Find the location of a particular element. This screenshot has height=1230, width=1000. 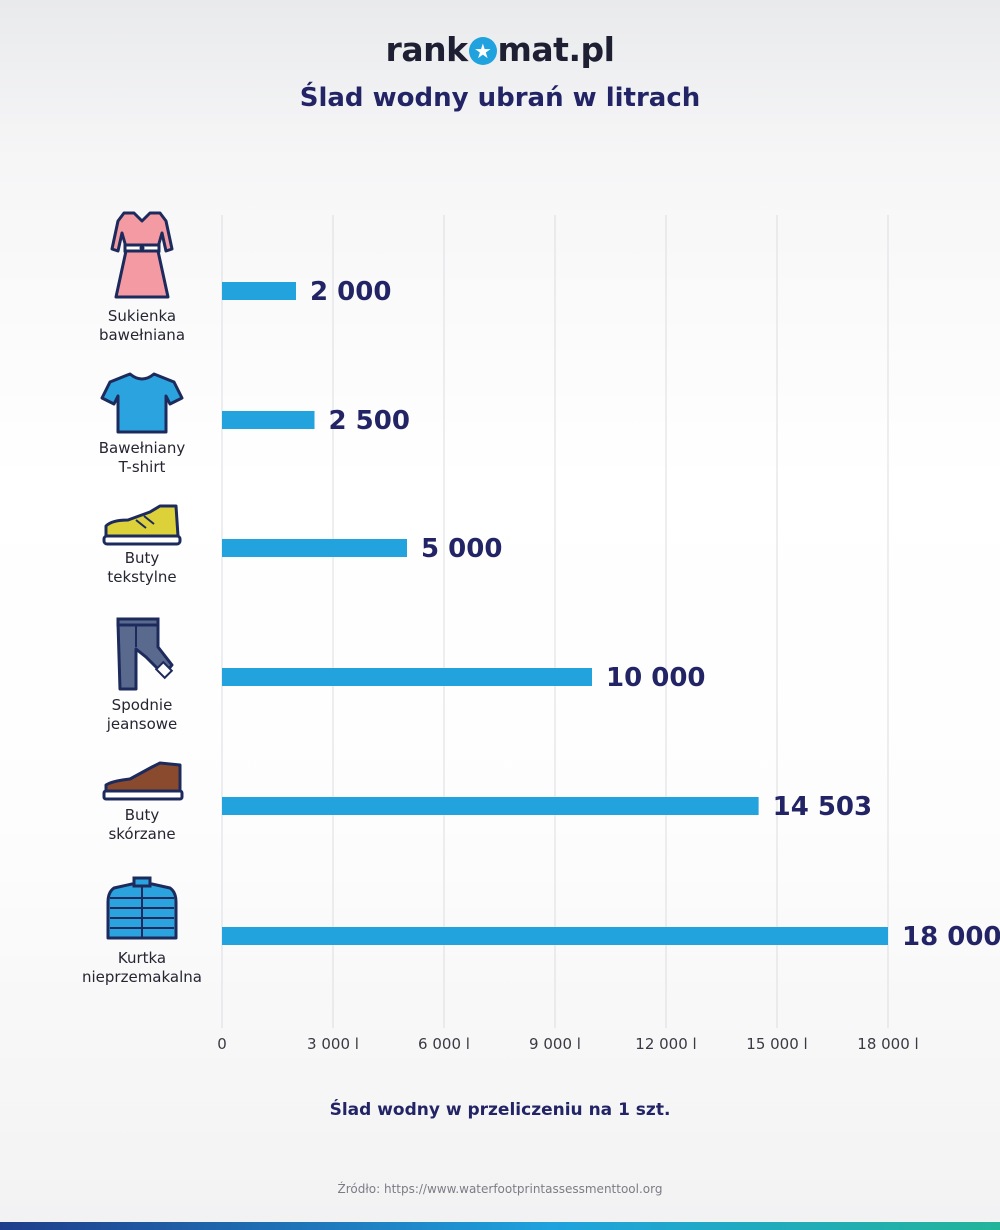

star-icon: ★ is located at coordinates (482, 51).